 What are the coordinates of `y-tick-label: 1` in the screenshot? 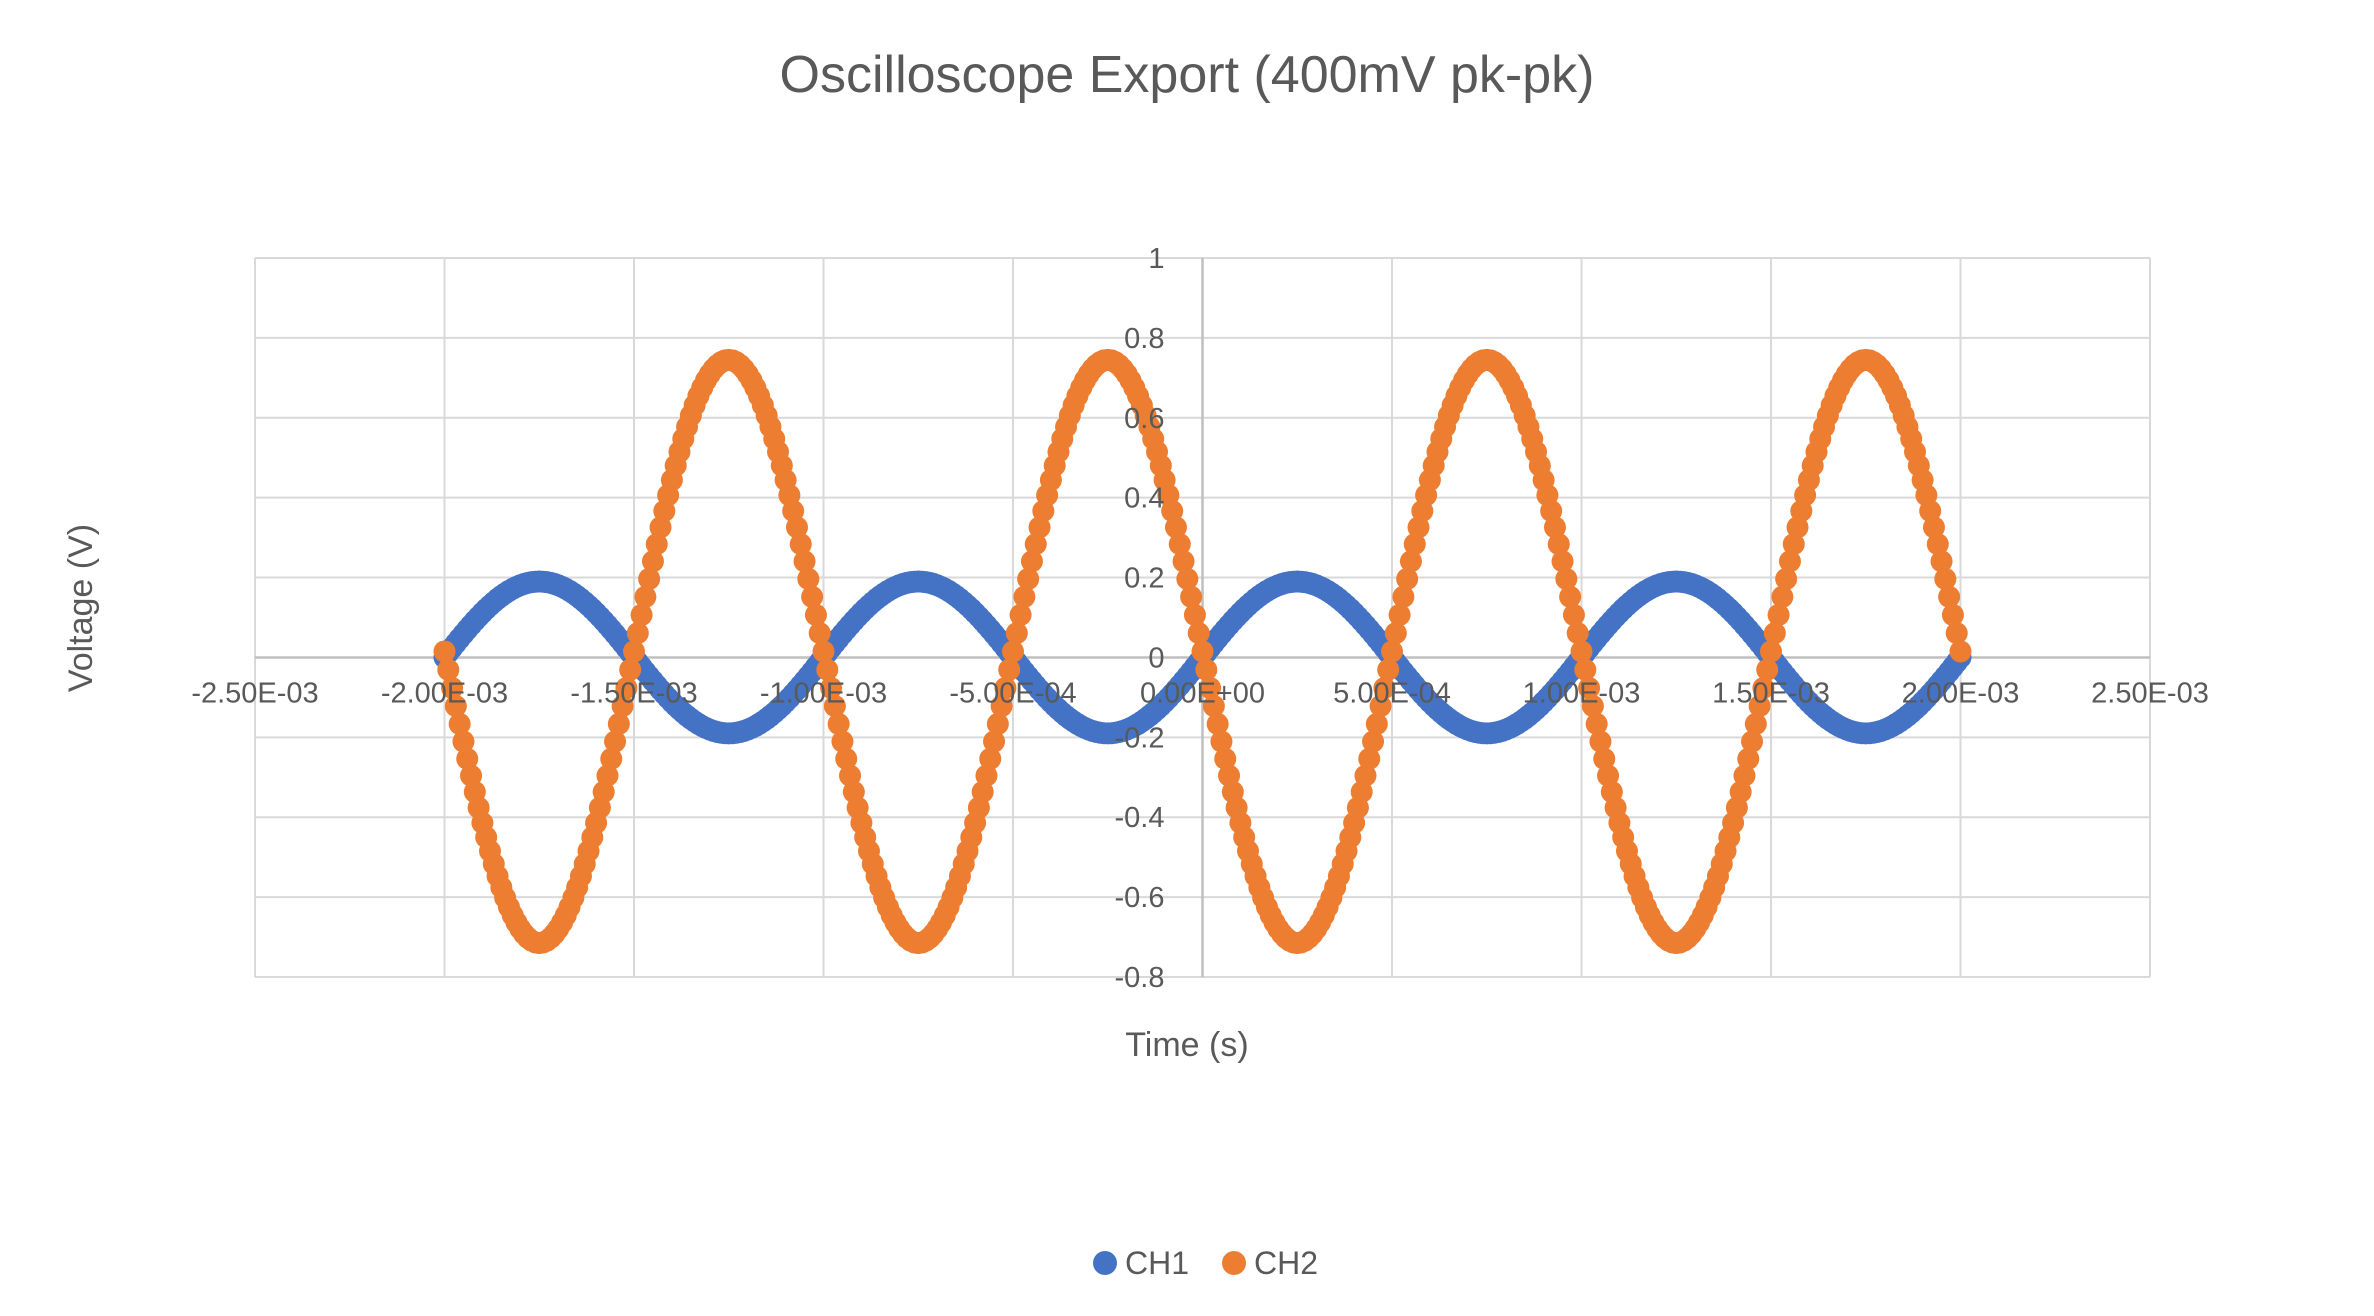 It's located at (1156, 259).